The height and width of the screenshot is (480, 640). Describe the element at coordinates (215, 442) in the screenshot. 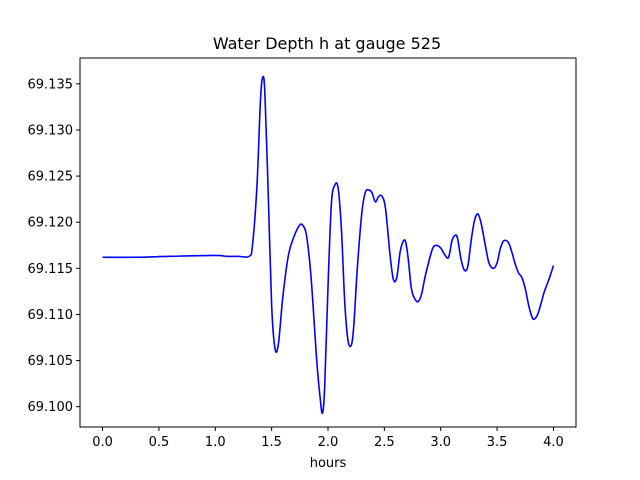

I see `x-tick-label: 1.0` at that location.